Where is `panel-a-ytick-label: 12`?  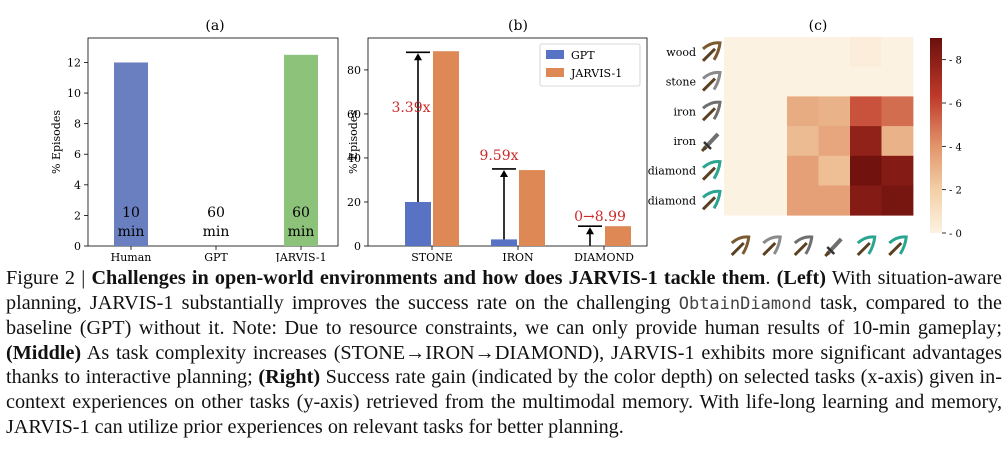
panel-a-ytick-label: 12 is located at coordinates (74, 62).